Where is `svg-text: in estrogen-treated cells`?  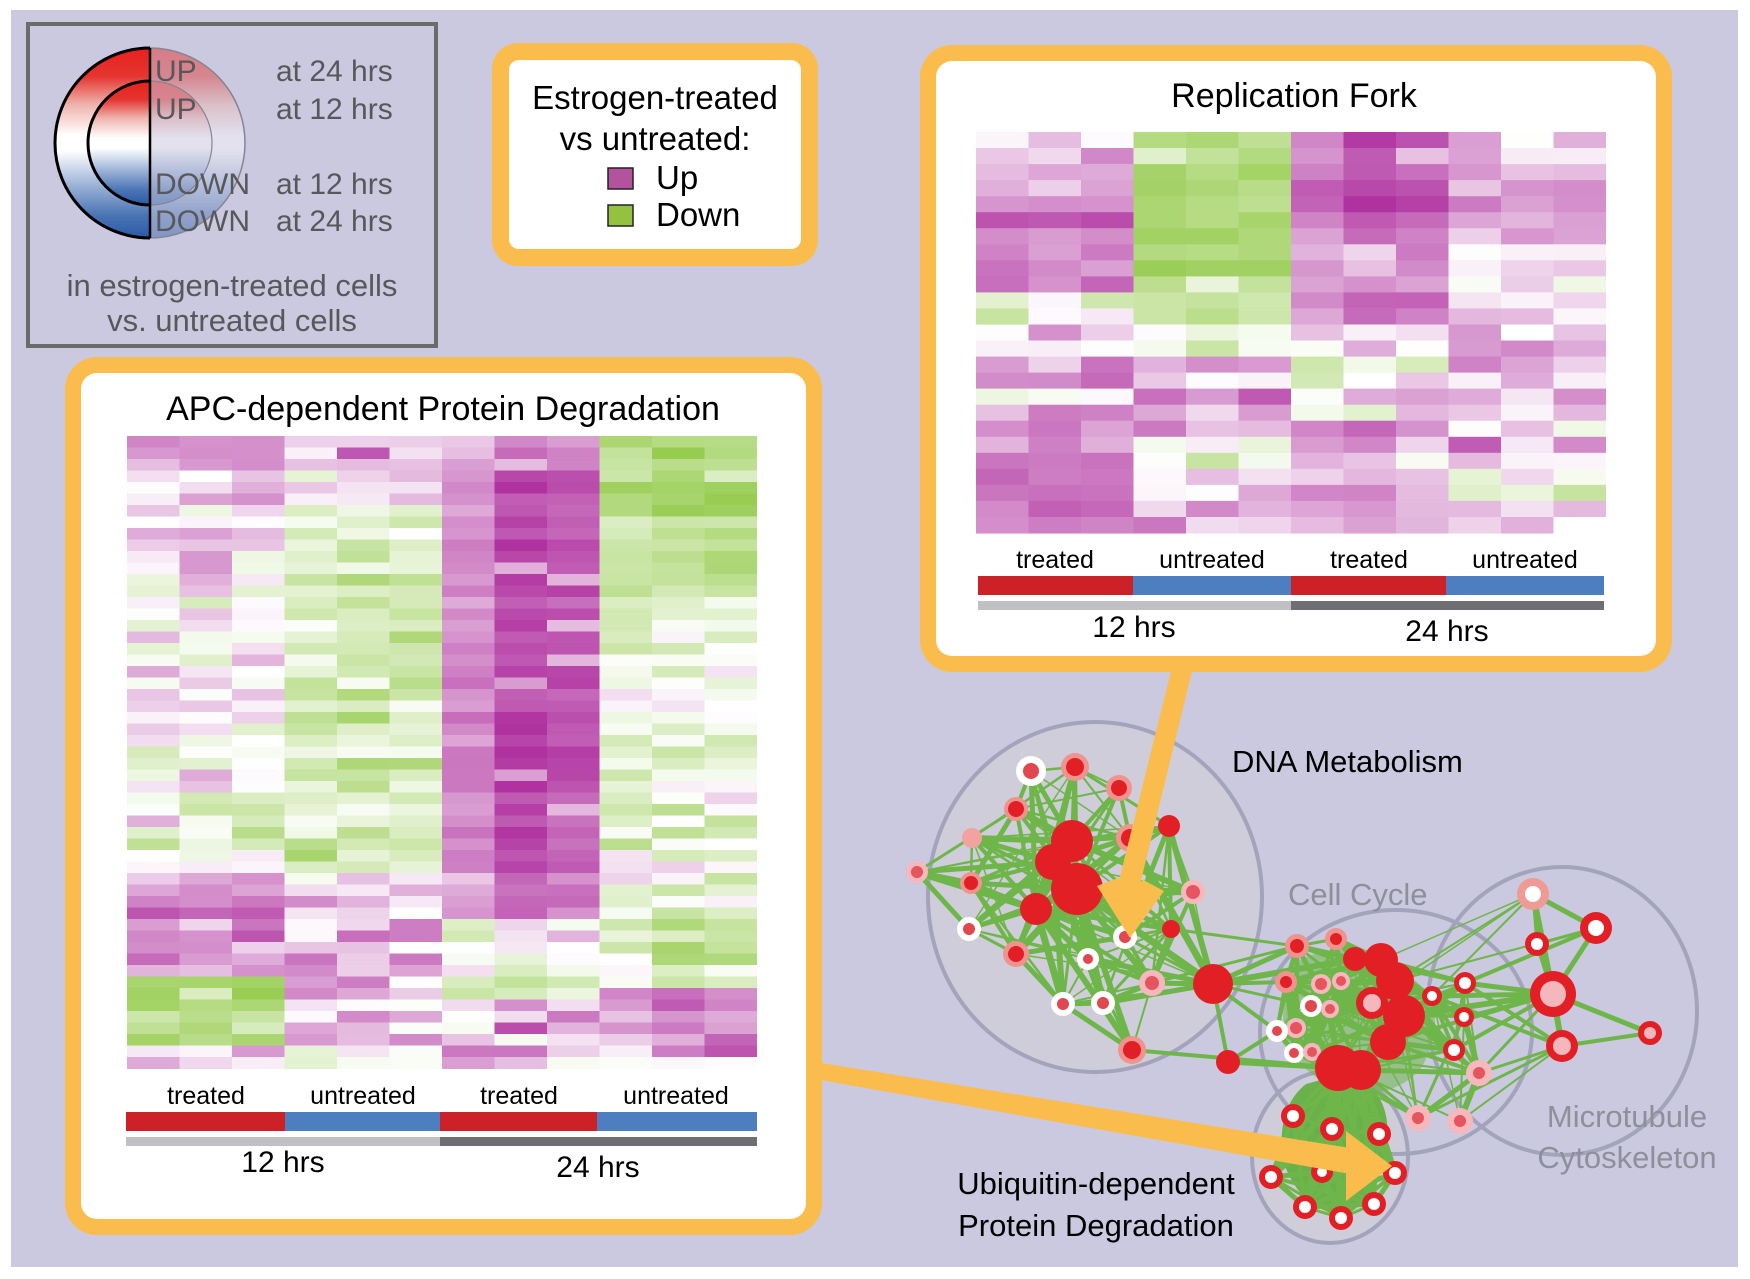 svg-text: in estrogen-treated cells is located at coordinates (232, 285).